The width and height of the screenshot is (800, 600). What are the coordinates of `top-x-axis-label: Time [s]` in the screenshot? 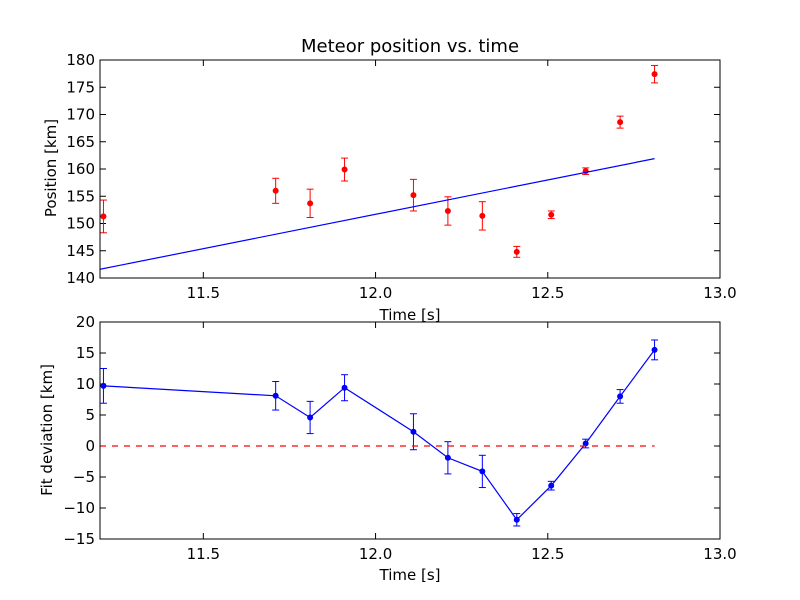 It's located at (410, 315).